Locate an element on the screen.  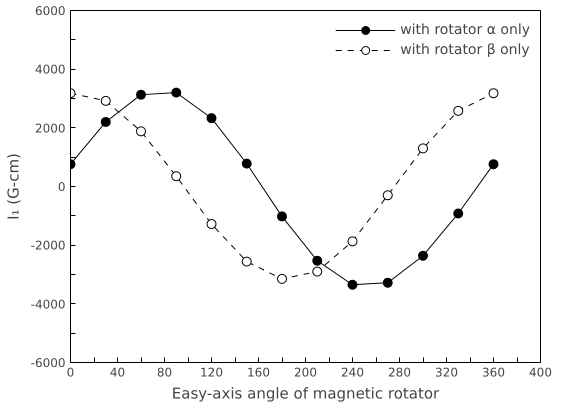
x-tick-label: 160 is located at coordinates (258, 373).